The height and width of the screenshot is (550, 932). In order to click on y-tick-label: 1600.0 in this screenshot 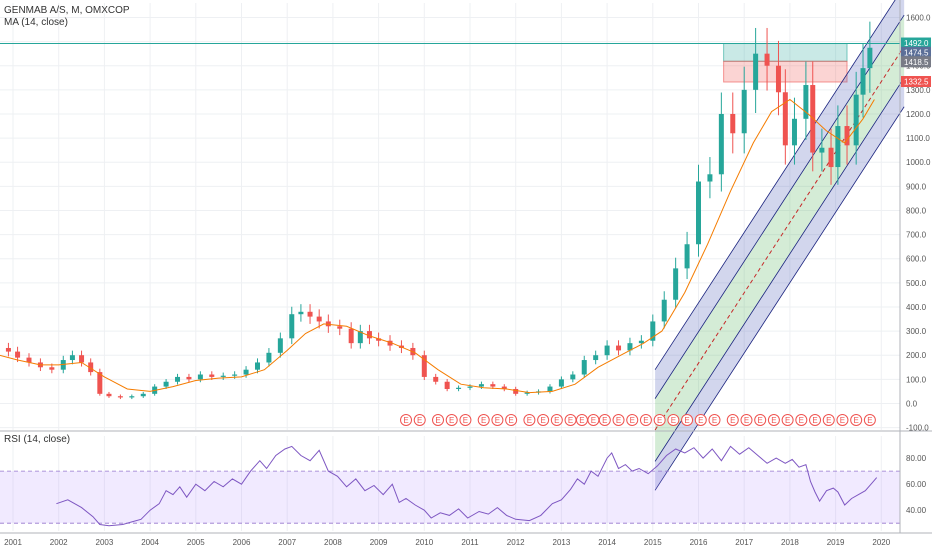, I will do `click(918, 17)`.